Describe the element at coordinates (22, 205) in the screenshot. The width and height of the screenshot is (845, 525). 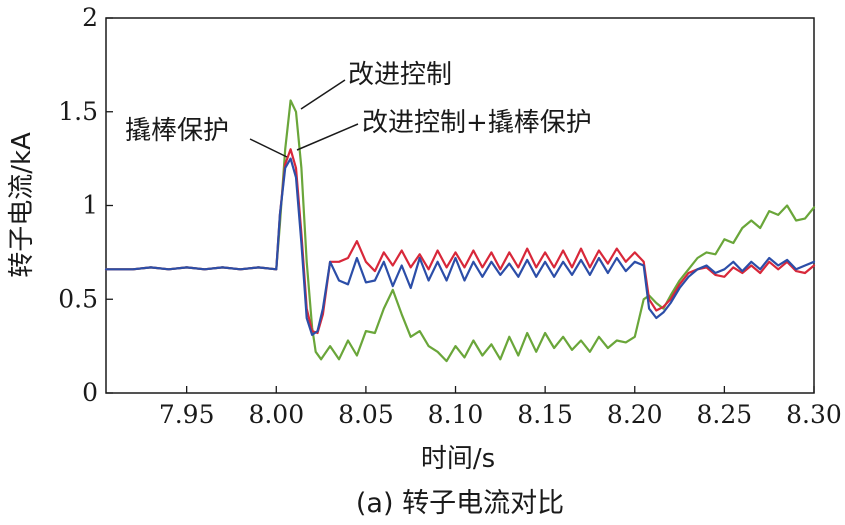
I see `y-axis-title: 转子电流/kA` at that location.